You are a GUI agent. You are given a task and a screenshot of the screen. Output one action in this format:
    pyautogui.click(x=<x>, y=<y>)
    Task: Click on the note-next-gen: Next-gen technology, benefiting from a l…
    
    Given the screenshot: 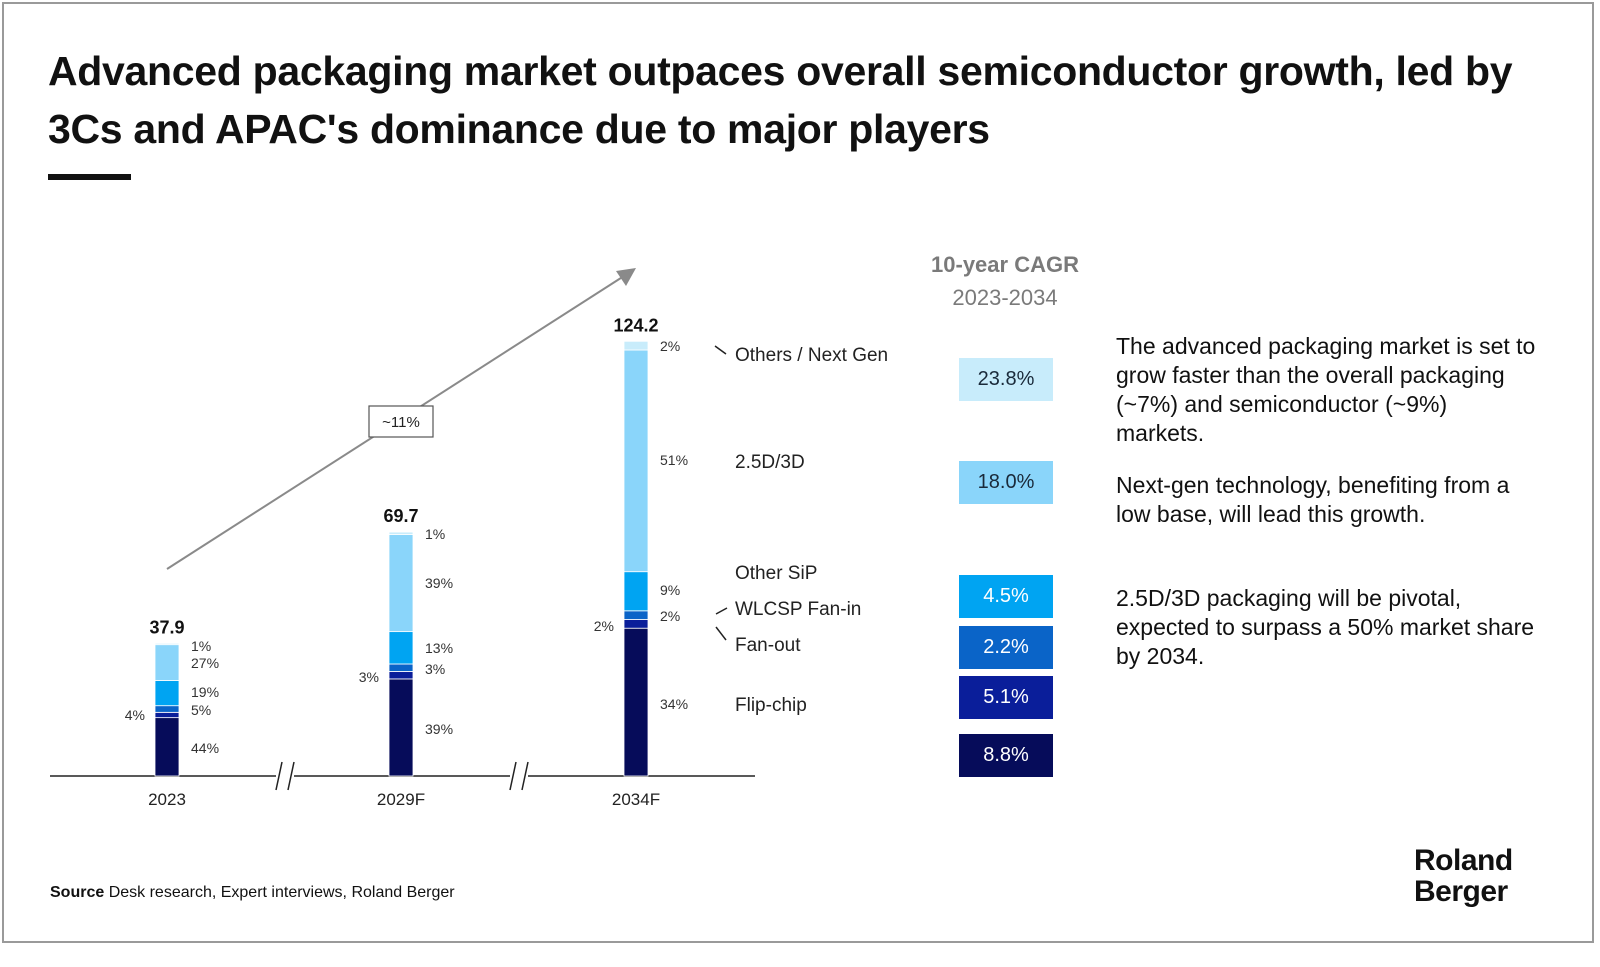 What is the action you would take?
    pyautogui.click(x=1313, y=499)
    